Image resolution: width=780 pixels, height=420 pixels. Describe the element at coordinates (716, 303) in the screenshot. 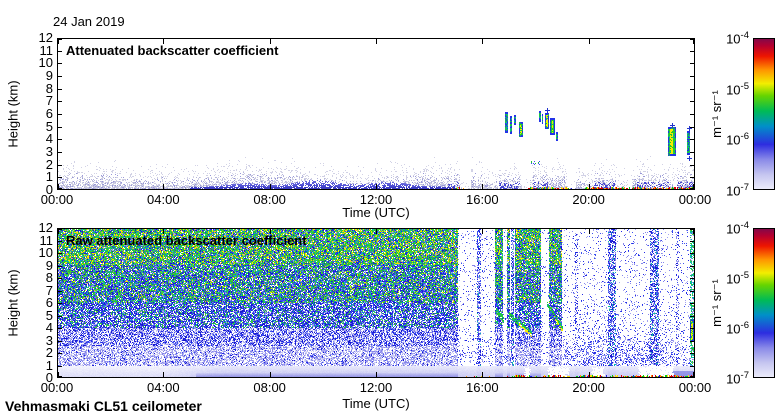

I see `colorbar-unit-bottom: m⁻¹ sr⁻¹` at that location.